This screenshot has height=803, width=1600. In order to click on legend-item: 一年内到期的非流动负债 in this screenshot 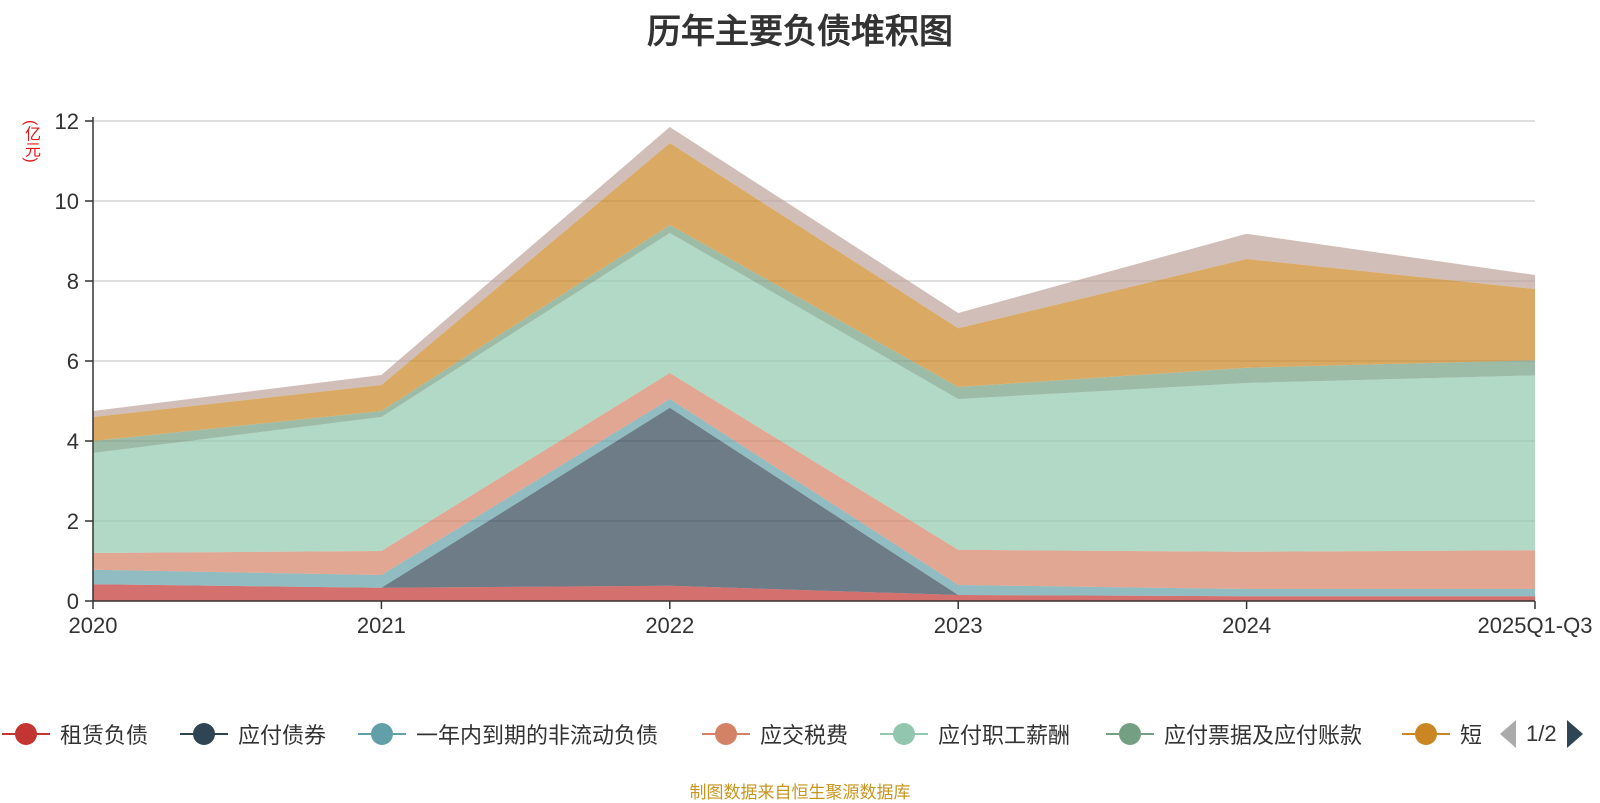, I will do `click(507, 734)`.